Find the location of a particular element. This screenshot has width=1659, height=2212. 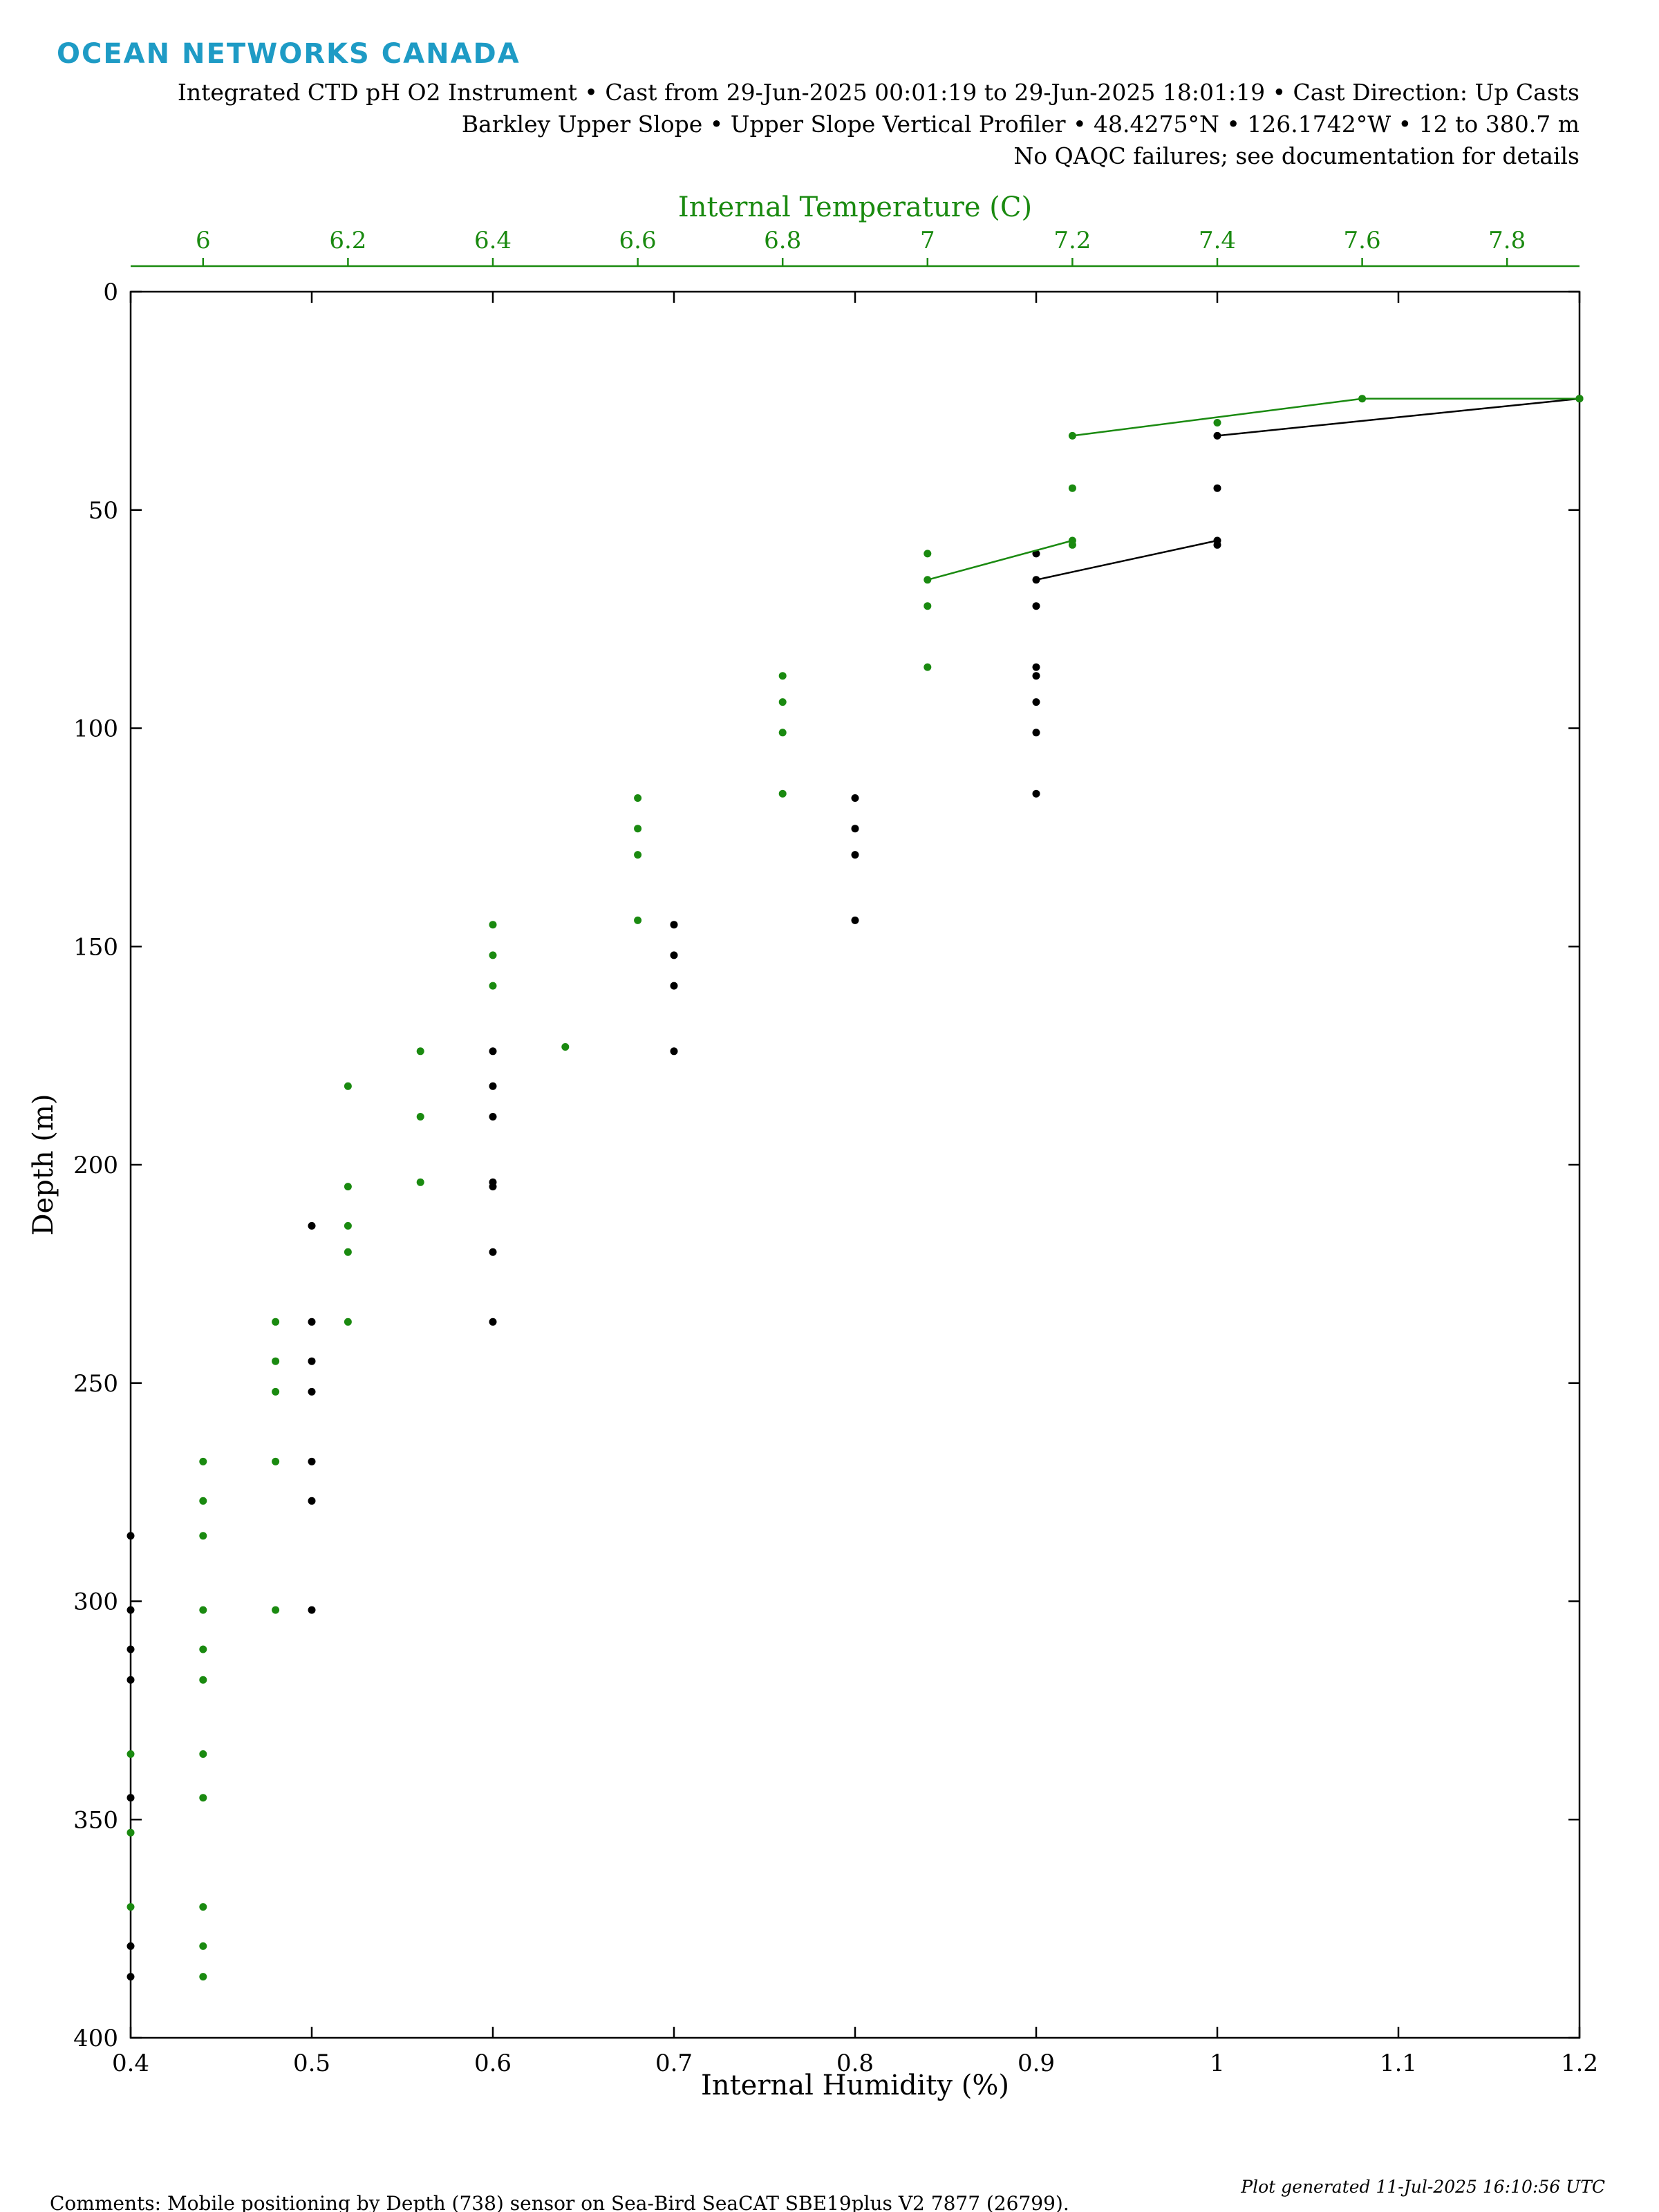

y-tick-label: 350 is located at coordinates (95, 1820).